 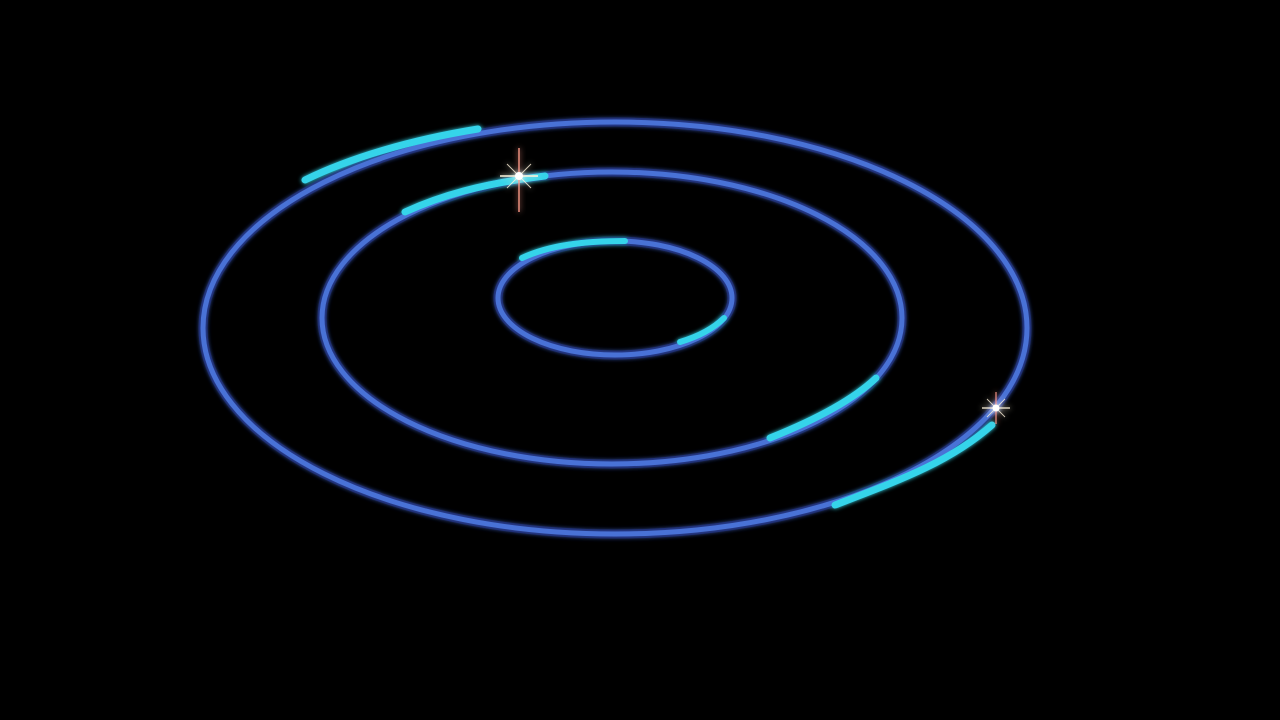 What do you see at coordinates (391, 154) in the screenshot?
I see `outer-ring-highlight-top` at bounding box center [391, 154].